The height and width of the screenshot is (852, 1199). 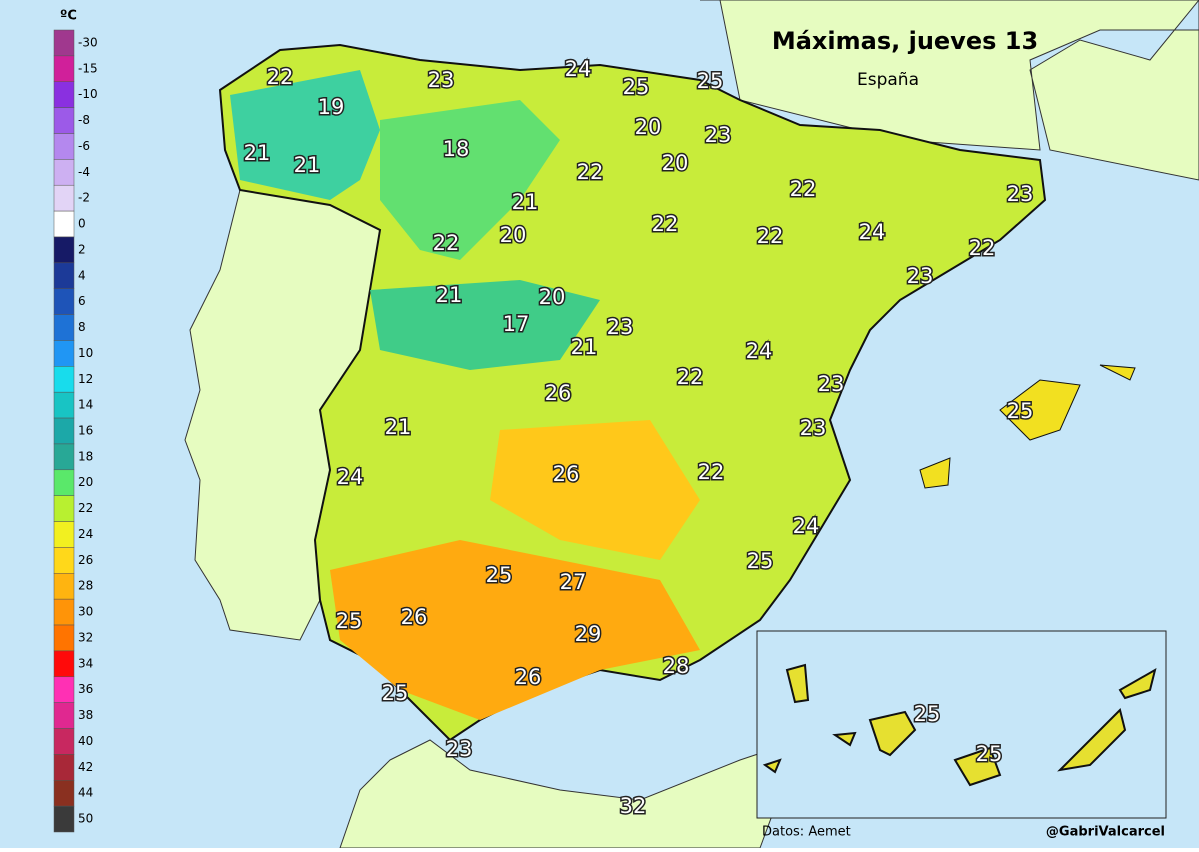 I want to click on legend-label: 36, so click(x=85, y=689).